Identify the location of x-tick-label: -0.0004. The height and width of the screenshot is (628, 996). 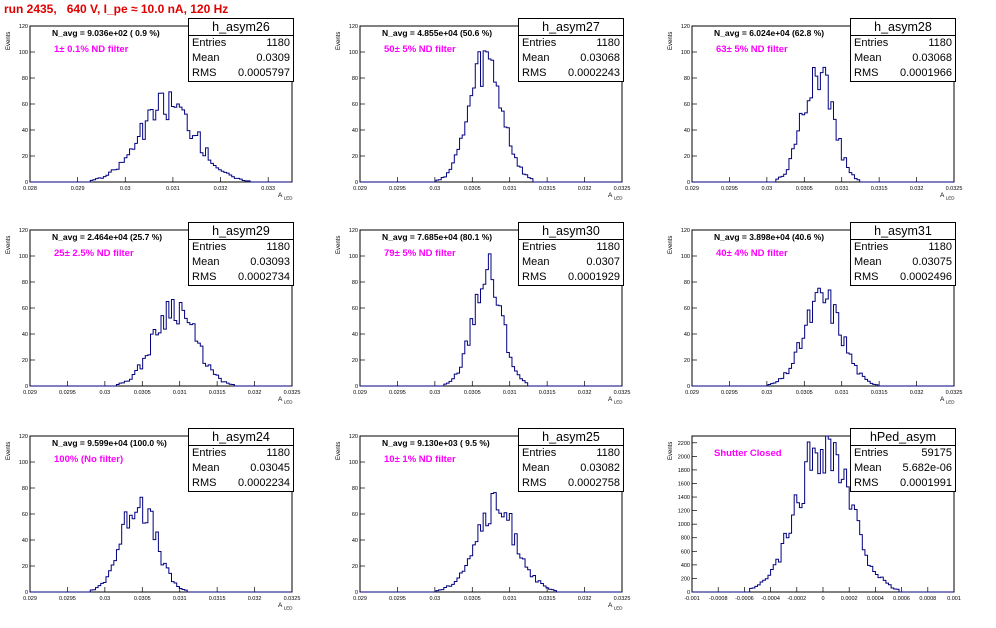
(770, 599).